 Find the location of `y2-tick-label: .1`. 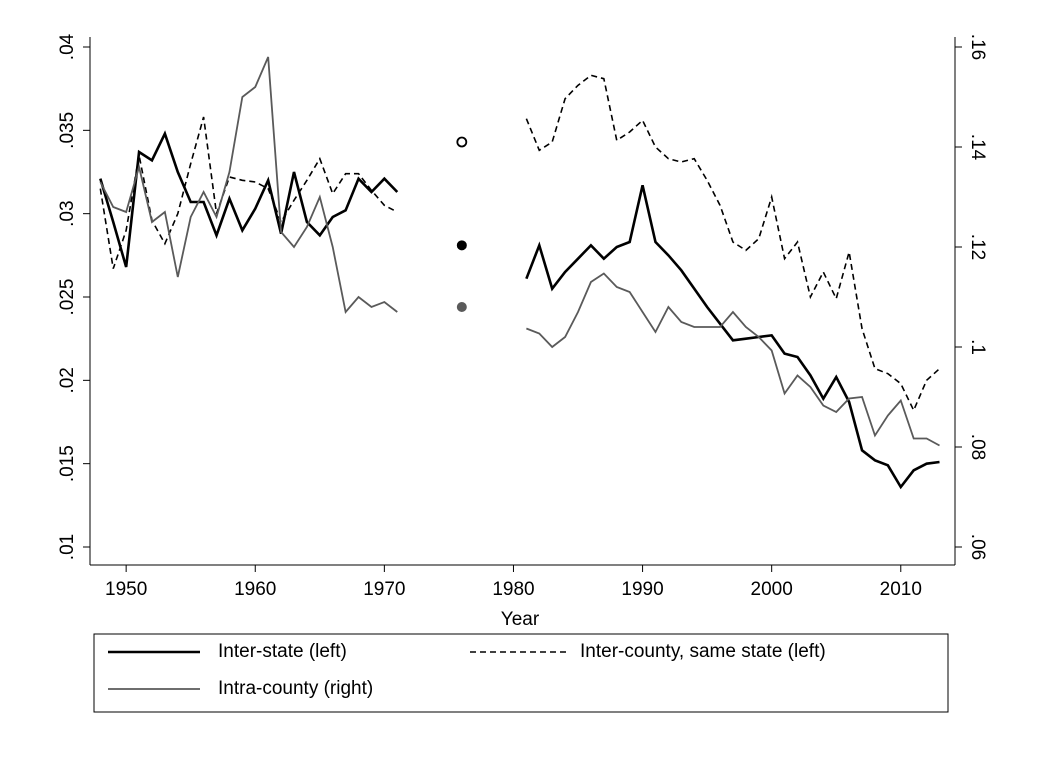

y2-tick-label: .1 is located at coordinates (977, 347).